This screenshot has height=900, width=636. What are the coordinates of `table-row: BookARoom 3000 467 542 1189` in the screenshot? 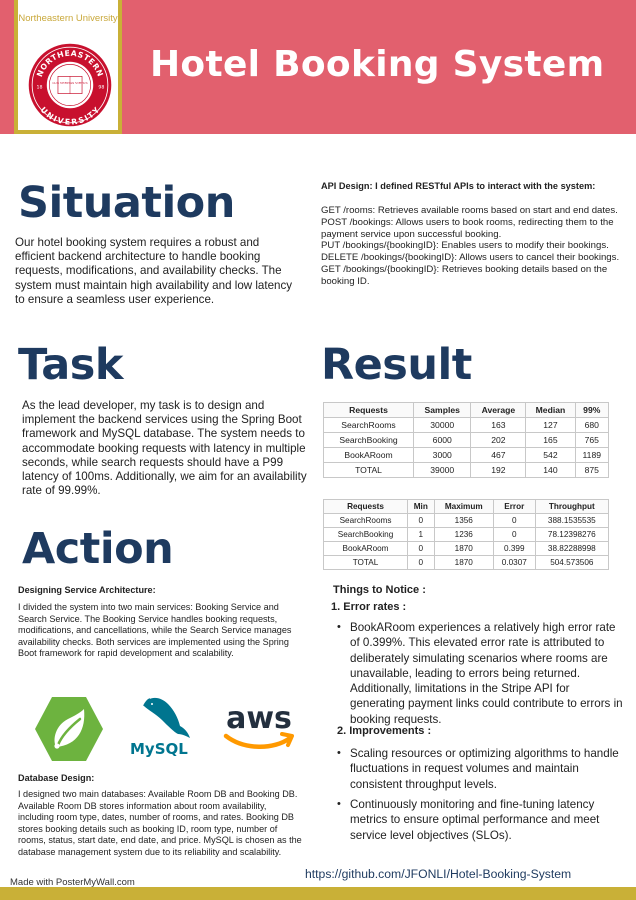 It's located at (466, 455).